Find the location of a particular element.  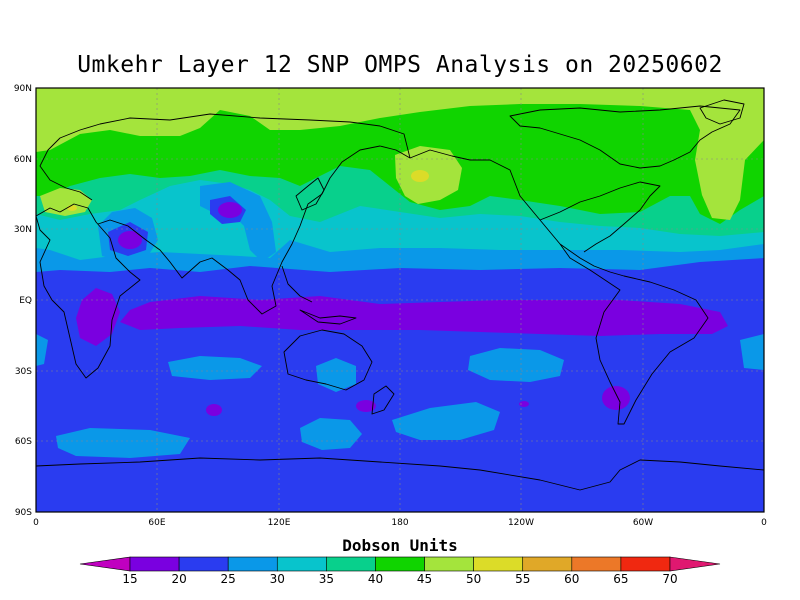

colorbar-max-arrow is located at coordinates (695, 564).